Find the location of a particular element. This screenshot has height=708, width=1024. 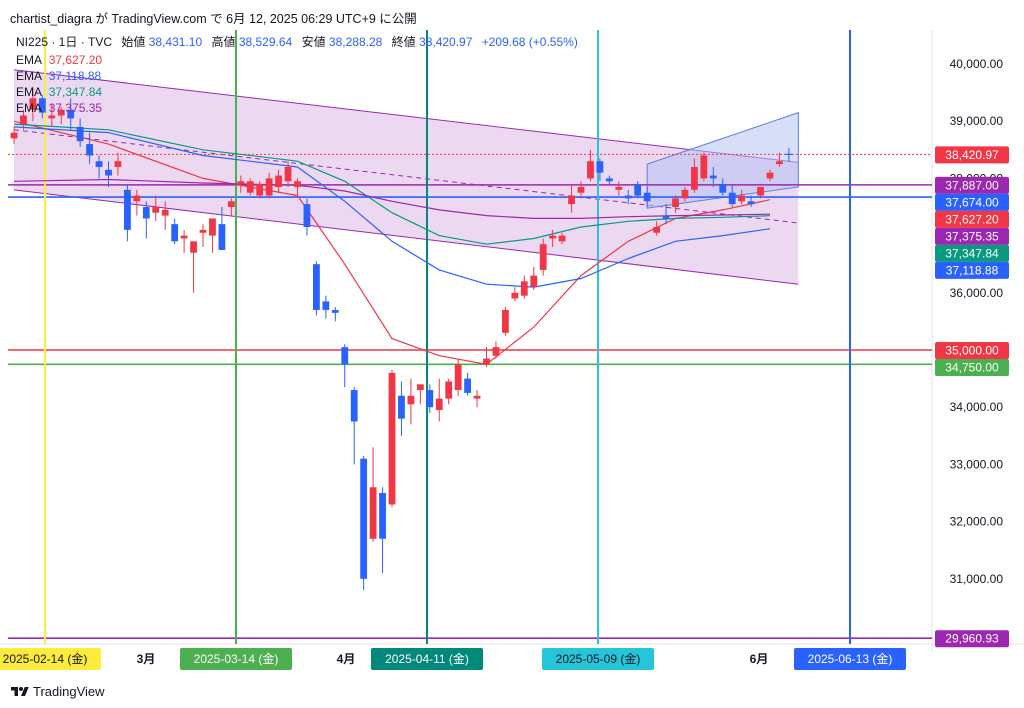

price-tag-0: 38,420.97 is located at coordinates (972, 155).